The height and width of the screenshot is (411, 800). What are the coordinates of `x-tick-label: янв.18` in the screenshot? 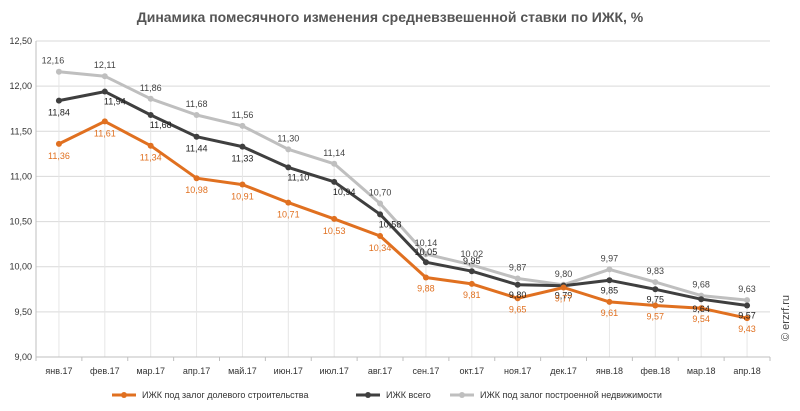 It's located at (609, 371).